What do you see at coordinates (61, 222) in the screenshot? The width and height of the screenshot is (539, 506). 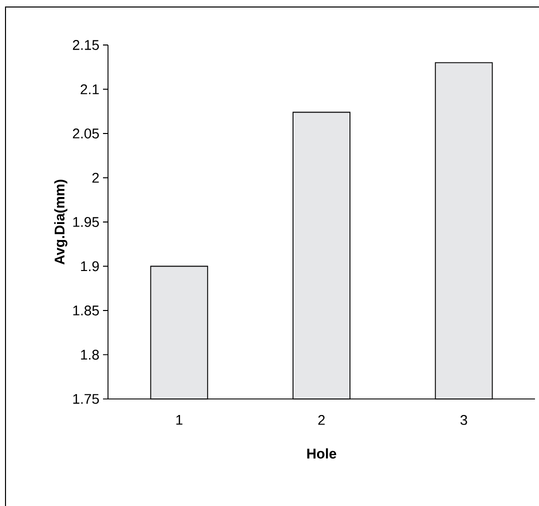 I see `y-axis-title: Avg.Dia(mm)` at bounding box center [61, 222].